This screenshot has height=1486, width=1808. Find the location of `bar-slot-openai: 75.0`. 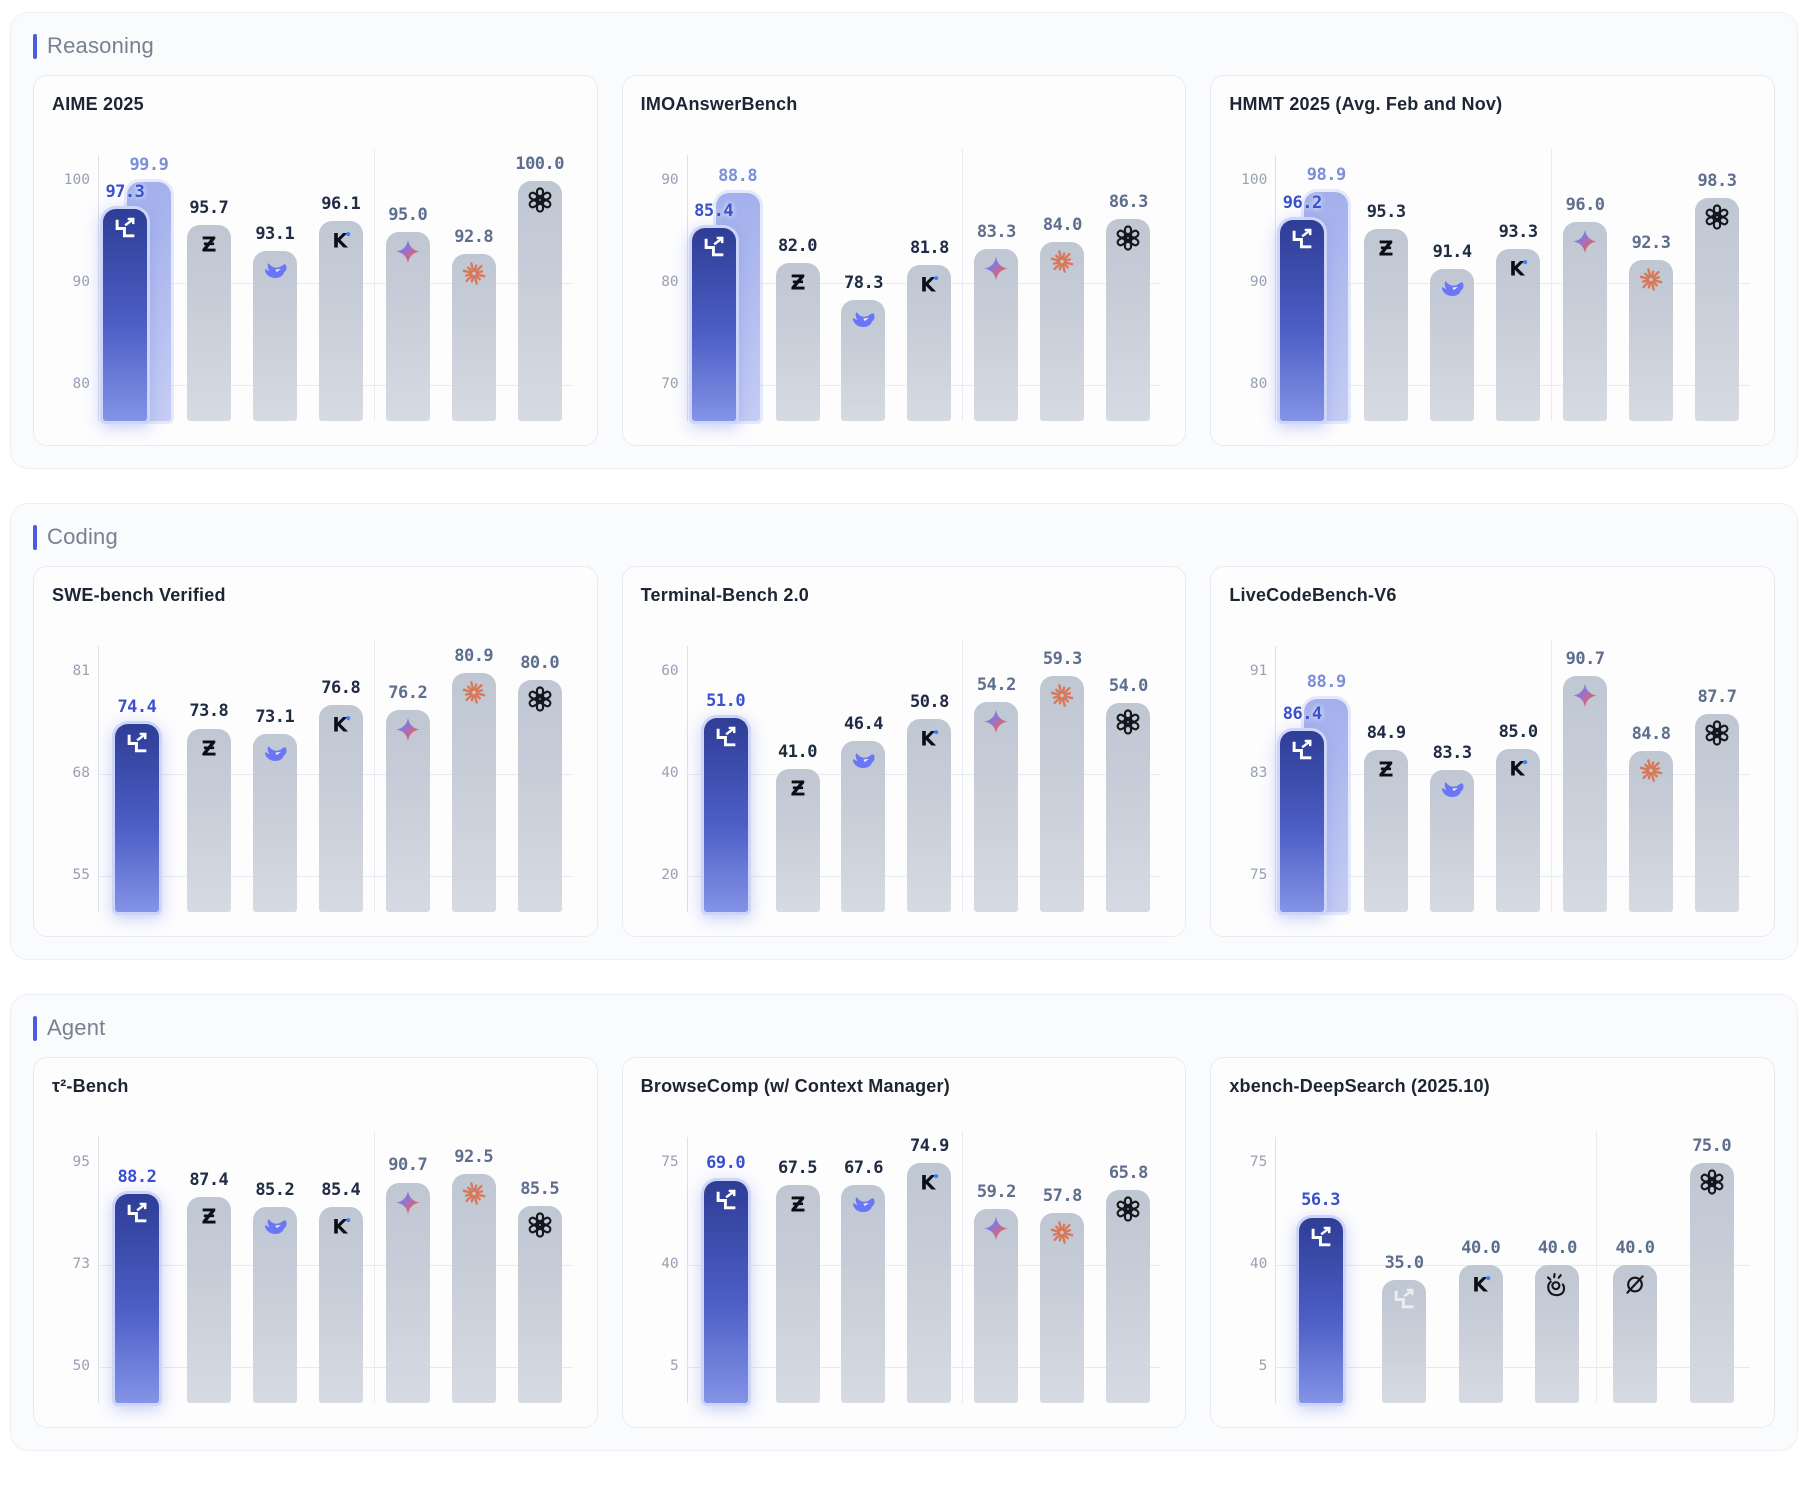

bar-slot-openai: 75.0 is located at coordinates (1711, 1253).